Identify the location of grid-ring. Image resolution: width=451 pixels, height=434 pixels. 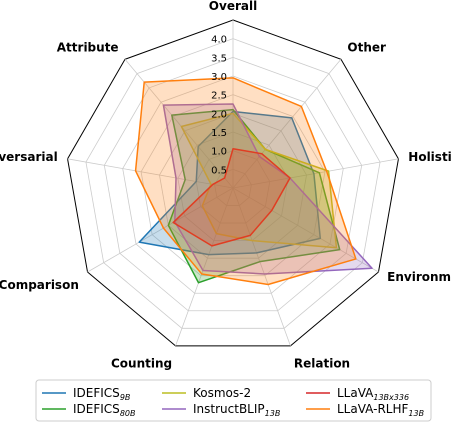
(233, 187).